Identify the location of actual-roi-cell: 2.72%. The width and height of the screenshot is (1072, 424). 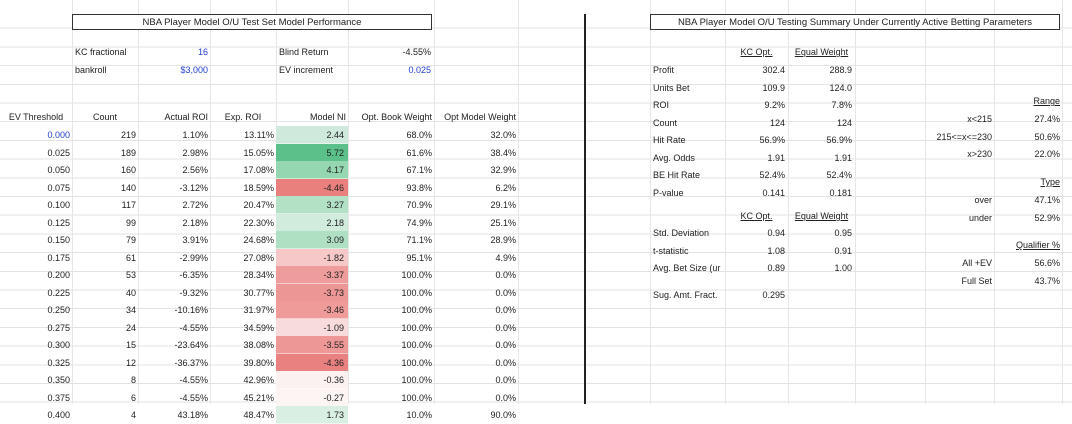
(195, 205).